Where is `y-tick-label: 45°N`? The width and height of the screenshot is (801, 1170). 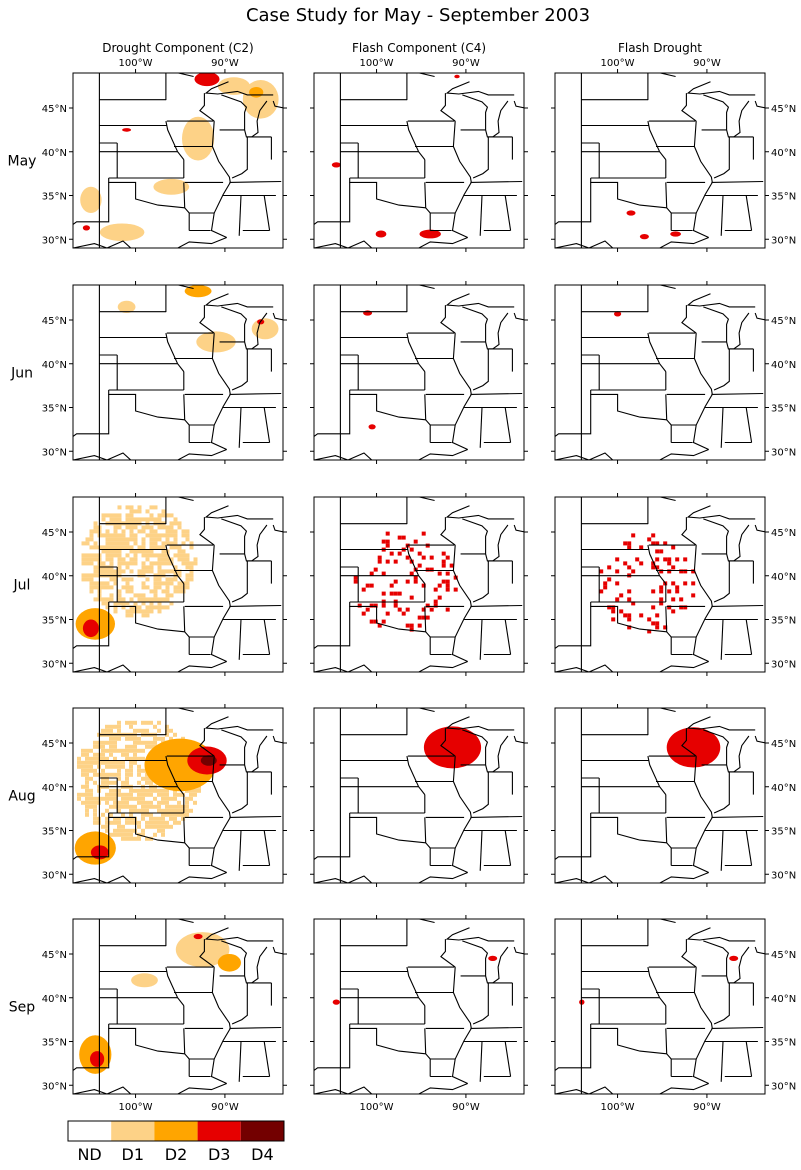 y-tick-label: 45°N is located at coordinates (783, 955).